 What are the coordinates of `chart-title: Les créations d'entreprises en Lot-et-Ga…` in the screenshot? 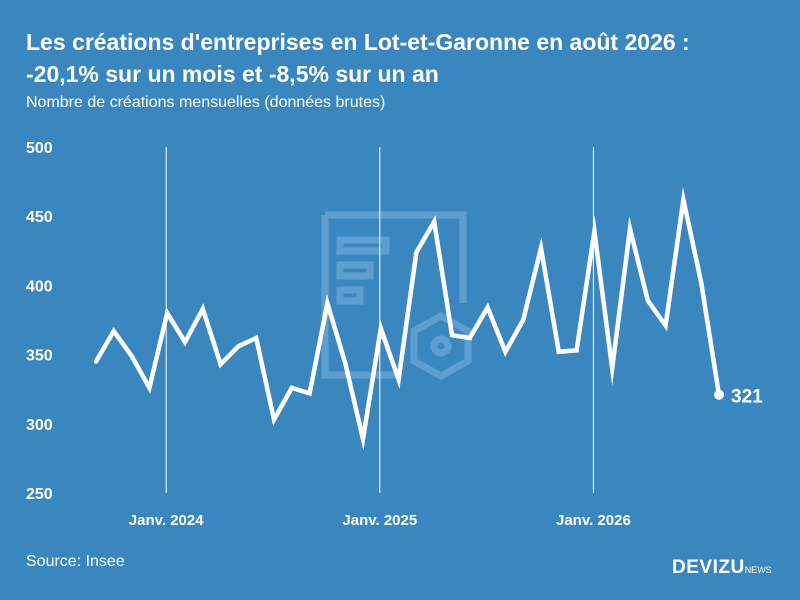 It's located at (406, 58).